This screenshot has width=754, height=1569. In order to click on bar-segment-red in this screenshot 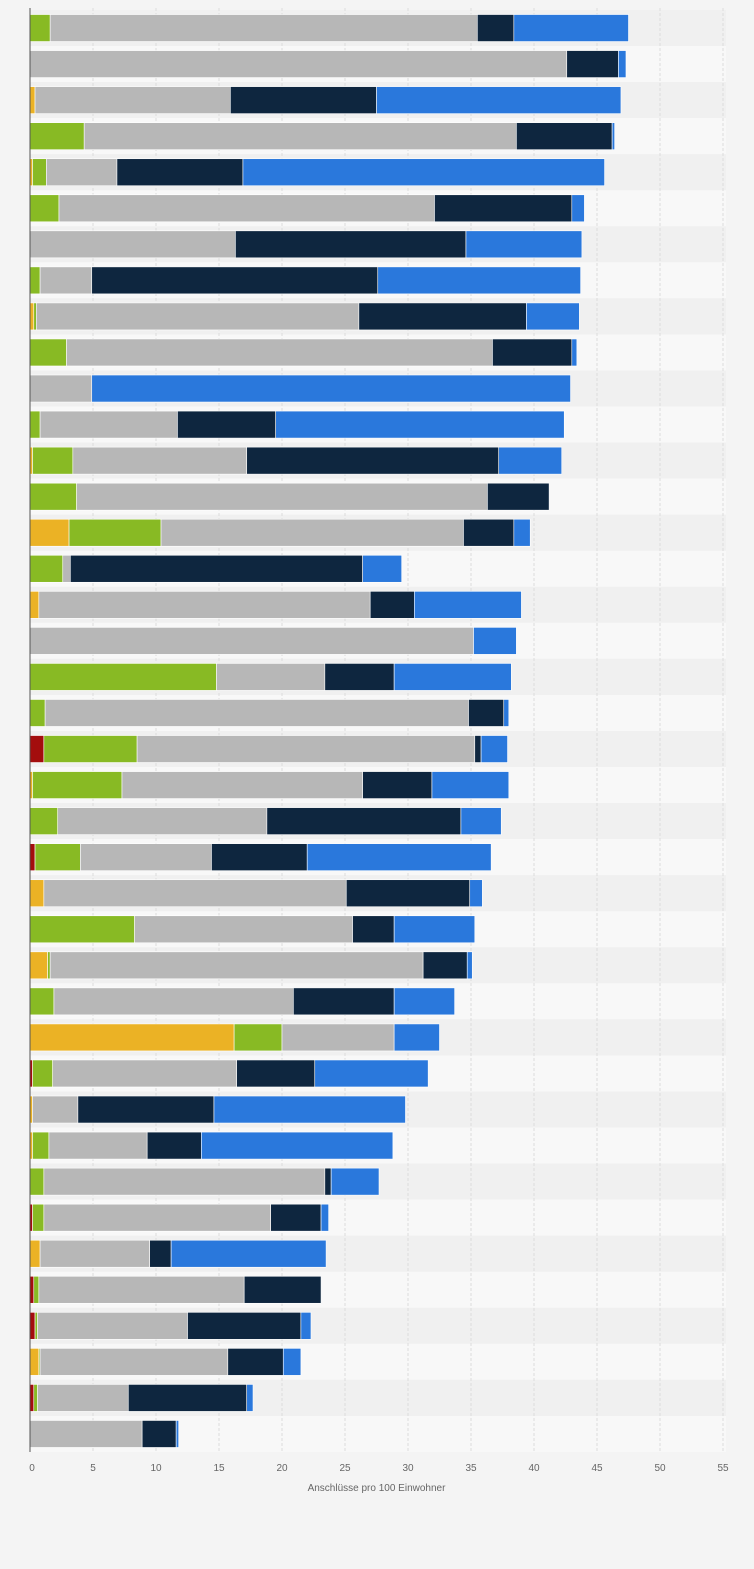, I will do `click(32, 1289)`.